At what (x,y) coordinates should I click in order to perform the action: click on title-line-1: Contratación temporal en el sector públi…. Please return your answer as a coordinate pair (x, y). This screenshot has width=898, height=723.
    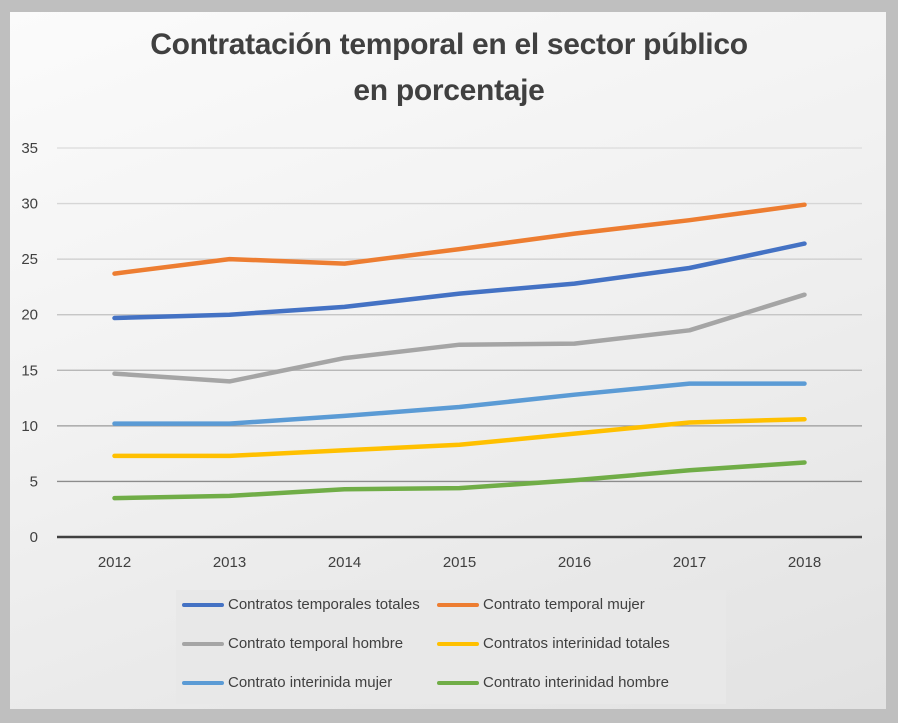
    Looking at the image, I should click on (449, 44).